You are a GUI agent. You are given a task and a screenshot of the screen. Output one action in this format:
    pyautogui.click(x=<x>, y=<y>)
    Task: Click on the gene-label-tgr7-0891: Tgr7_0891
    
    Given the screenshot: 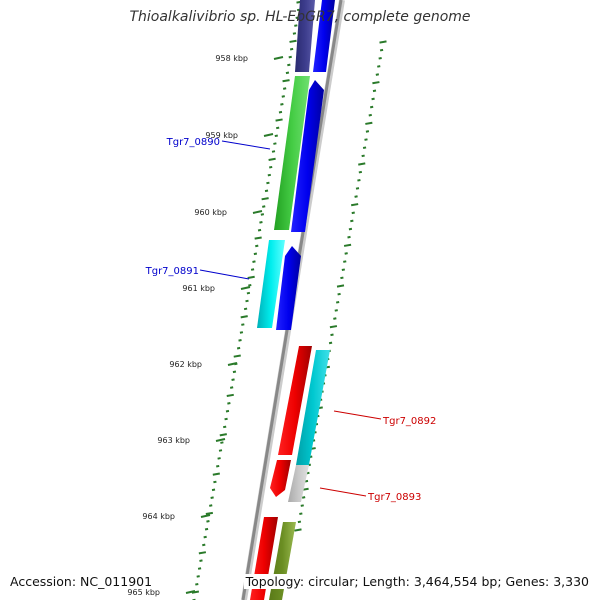 What is the action you would take?
    pyautogui.click(x=172, y=271)
    